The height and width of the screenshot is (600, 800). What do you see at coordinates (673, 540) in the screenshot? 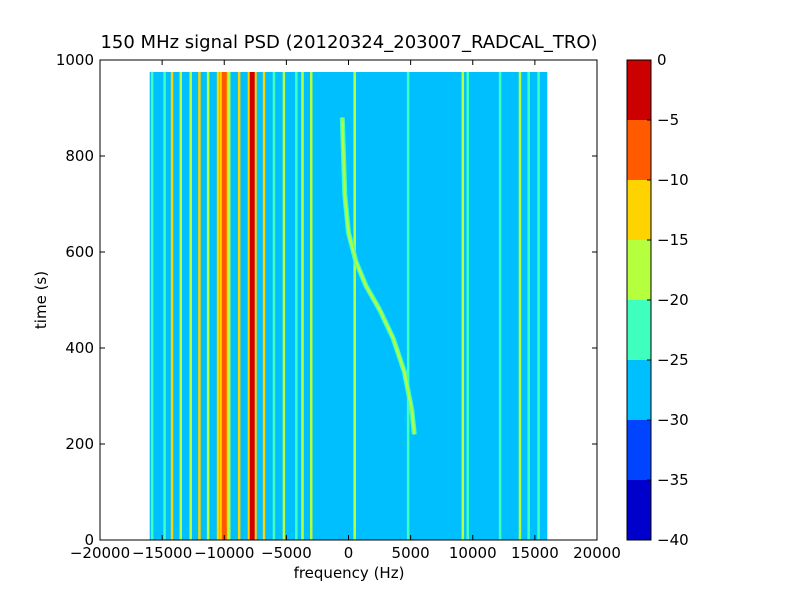
I see `colorbar-tick-label: −40` at bounding box center [673, 540].